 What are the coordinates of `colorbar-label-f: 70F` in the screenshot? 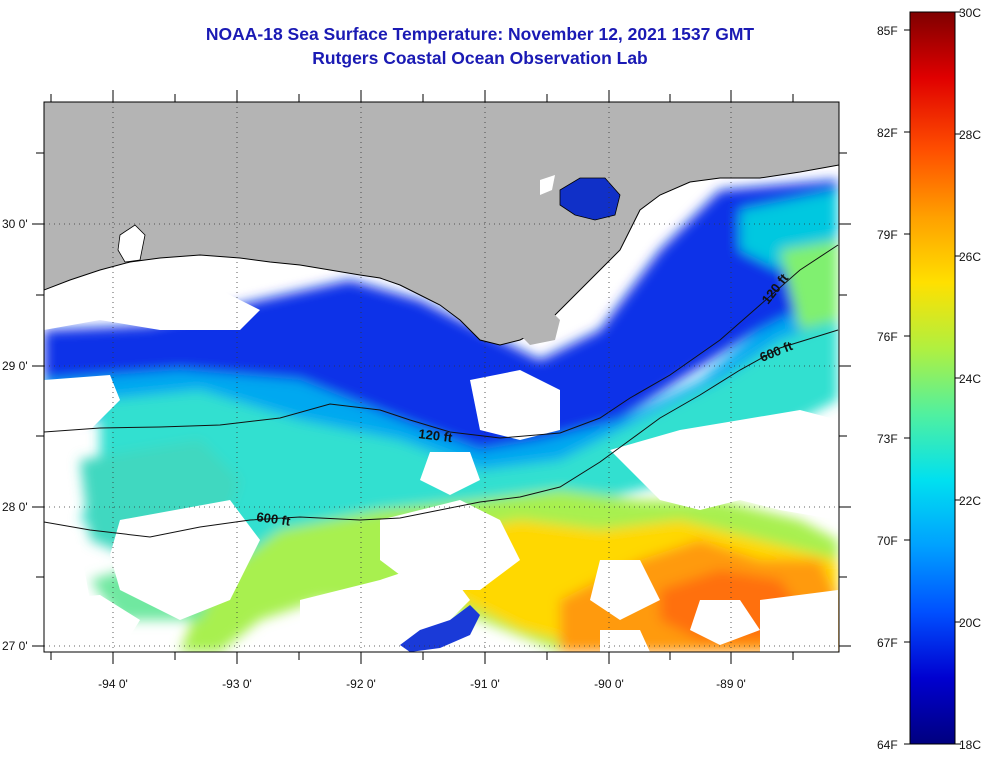 It's located at (887, 541).